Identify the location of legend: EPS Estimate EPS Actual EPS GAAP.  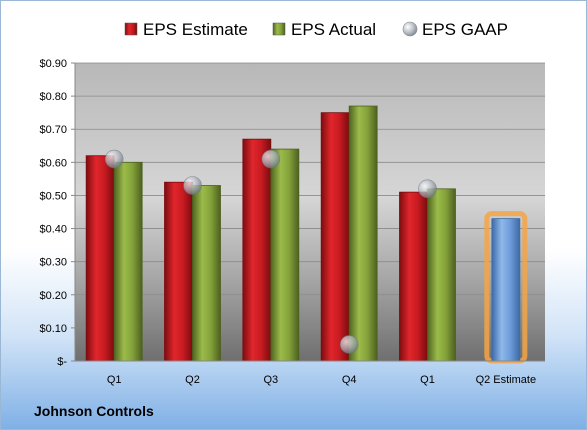
(316, 29).